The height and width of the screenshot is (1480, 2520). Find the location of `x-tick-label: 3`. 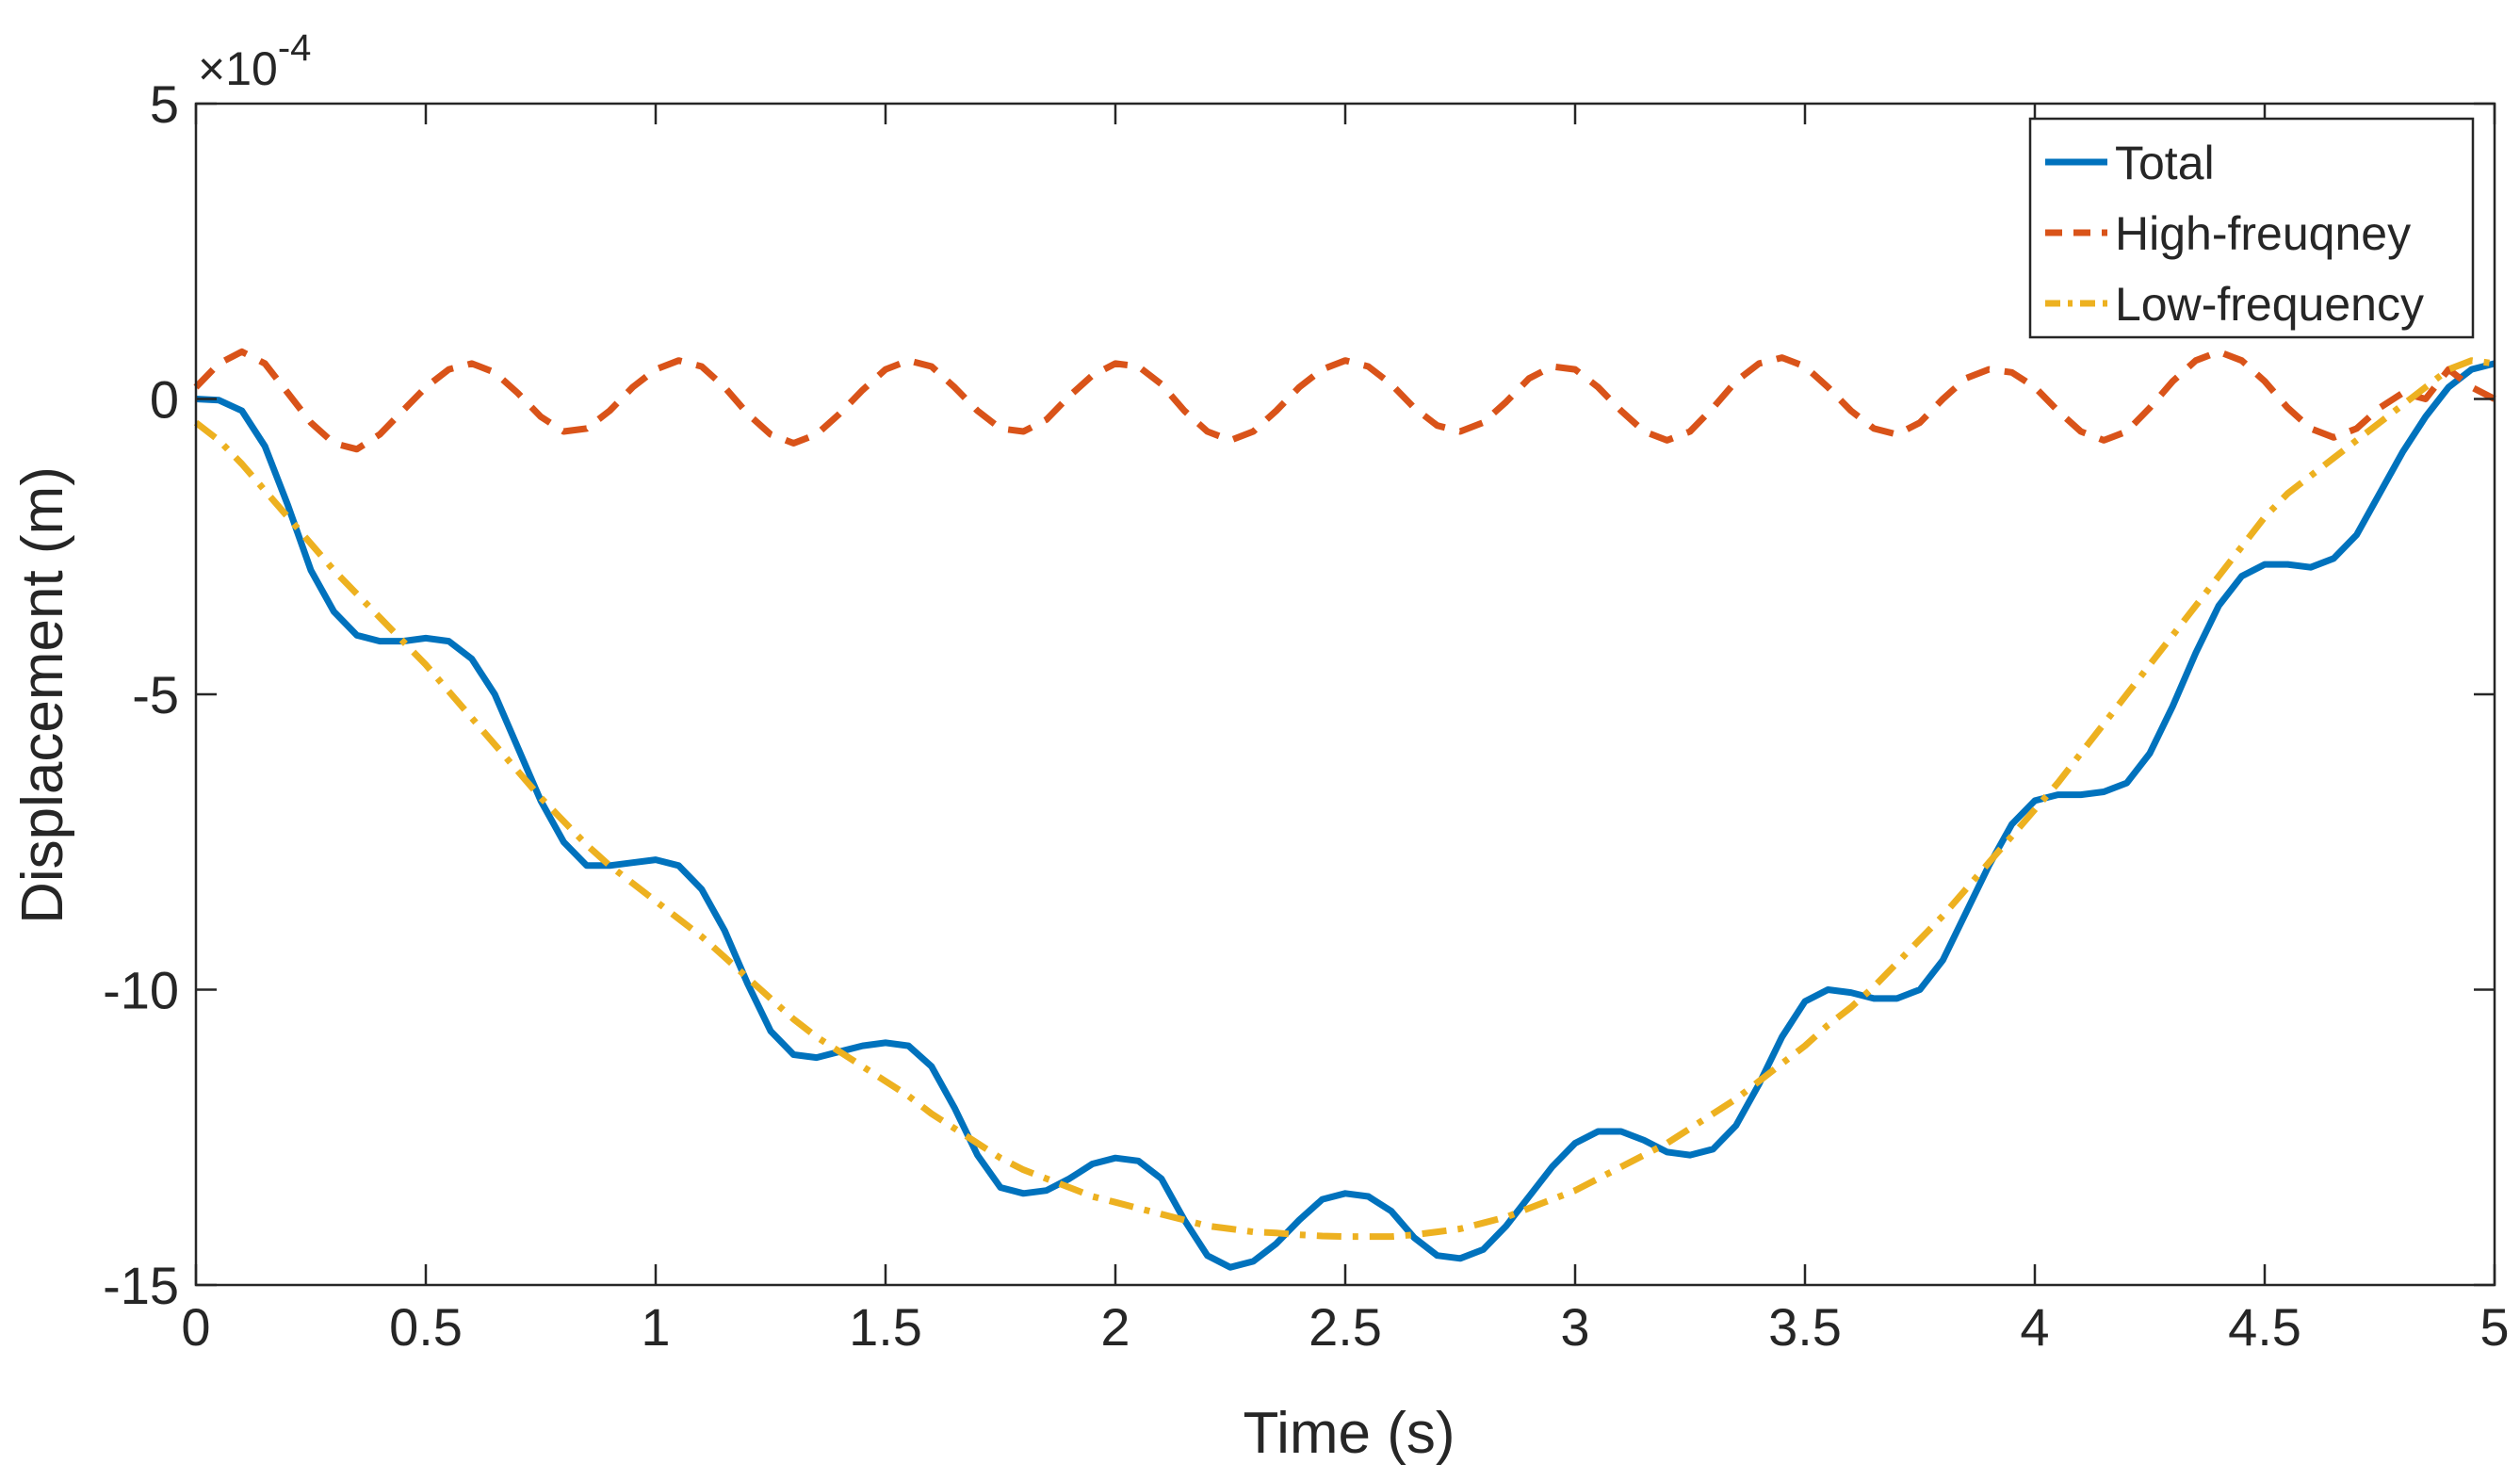

x-tick-label: 3 is located at coordinates (1574, 1327).